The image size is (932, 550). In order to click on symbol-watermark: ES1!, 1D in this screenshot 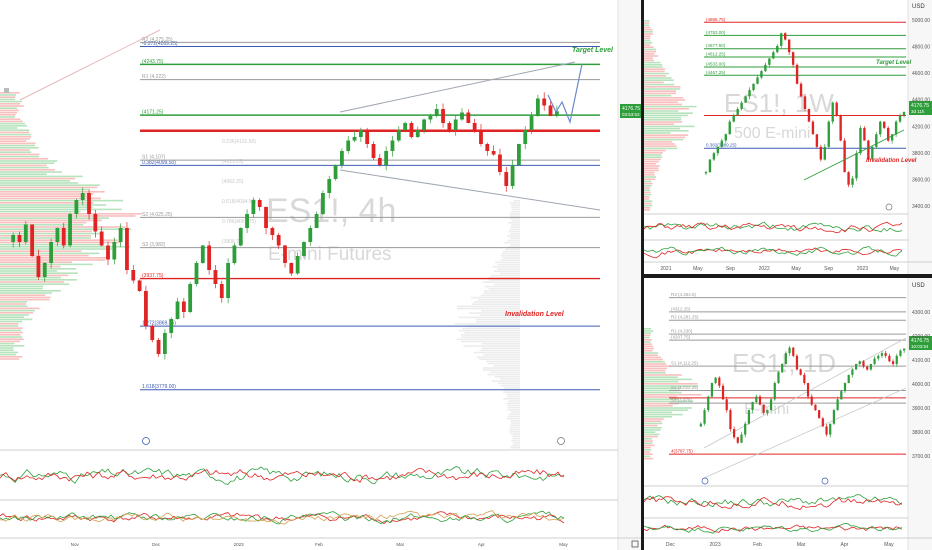, I will do `click(784, 363)`.